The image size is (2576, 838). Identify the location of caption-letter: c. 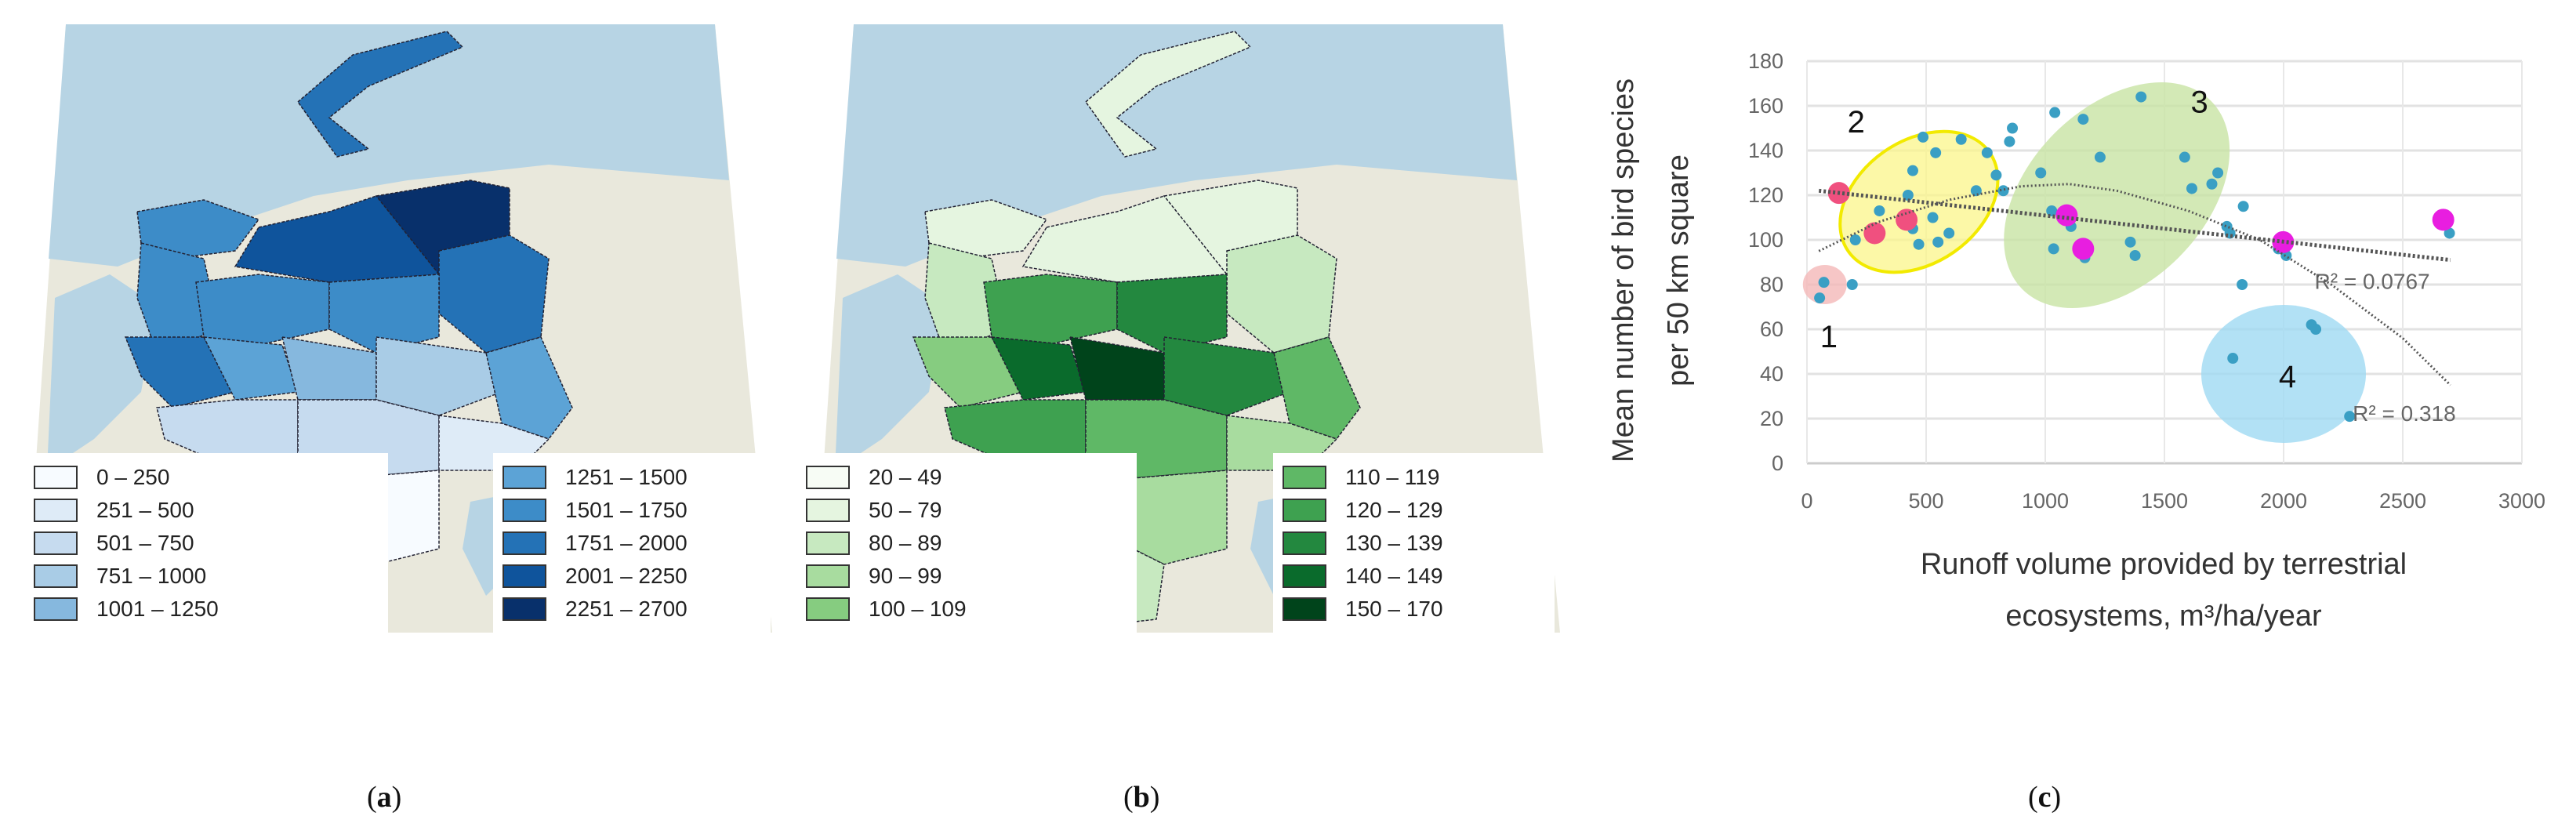
(2045, 797).